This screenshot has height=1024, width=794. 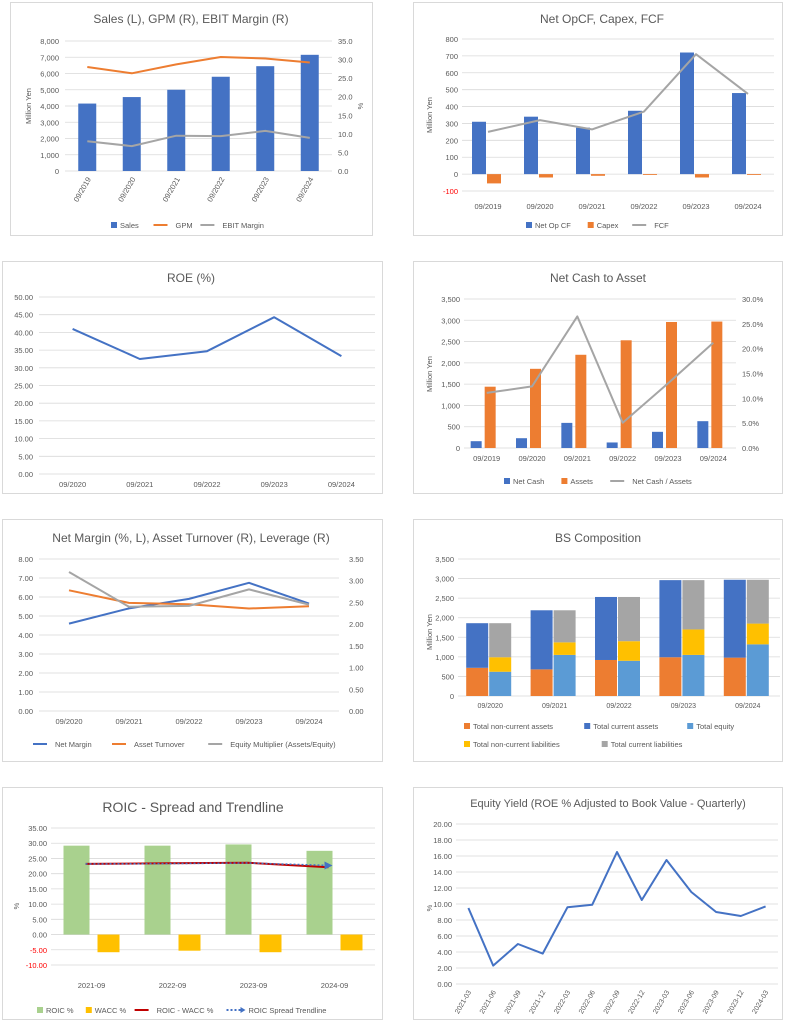 I want to click on chart-title: Net Cash to Asset, so click(x=598, y=278).